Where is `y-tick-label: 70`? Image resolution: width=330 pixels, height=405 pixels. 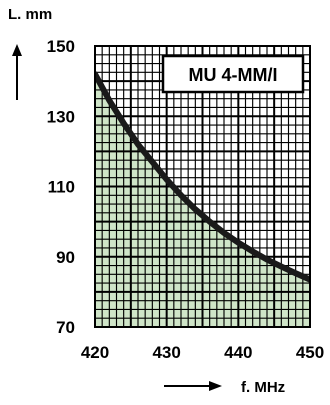 y-tick-label: 70 is located at coordinates (65, 327).